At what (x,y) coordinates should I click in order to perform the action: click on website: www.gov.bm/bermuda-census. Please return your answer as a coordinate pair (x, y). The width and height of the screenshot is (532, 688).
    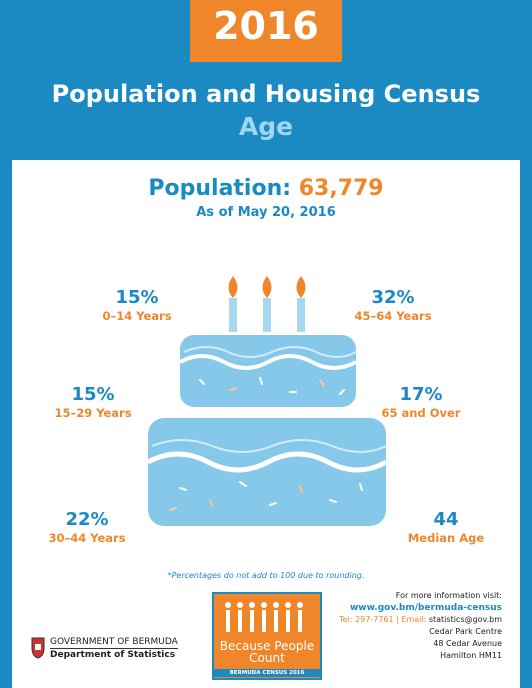
    Looking at the image, I should click on (425, 608).